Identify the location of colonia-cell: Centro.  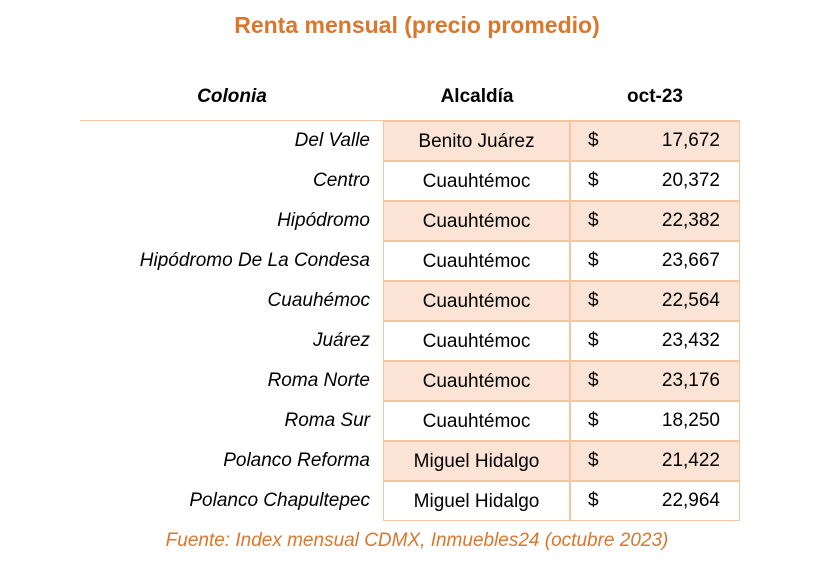
(341, 180).